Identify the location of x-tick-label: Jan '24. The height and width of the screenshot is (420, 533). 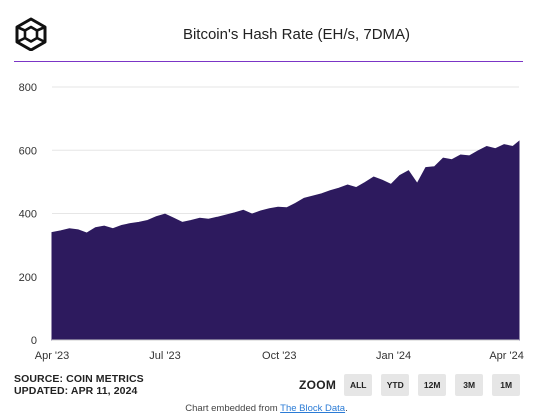
(393, 356).